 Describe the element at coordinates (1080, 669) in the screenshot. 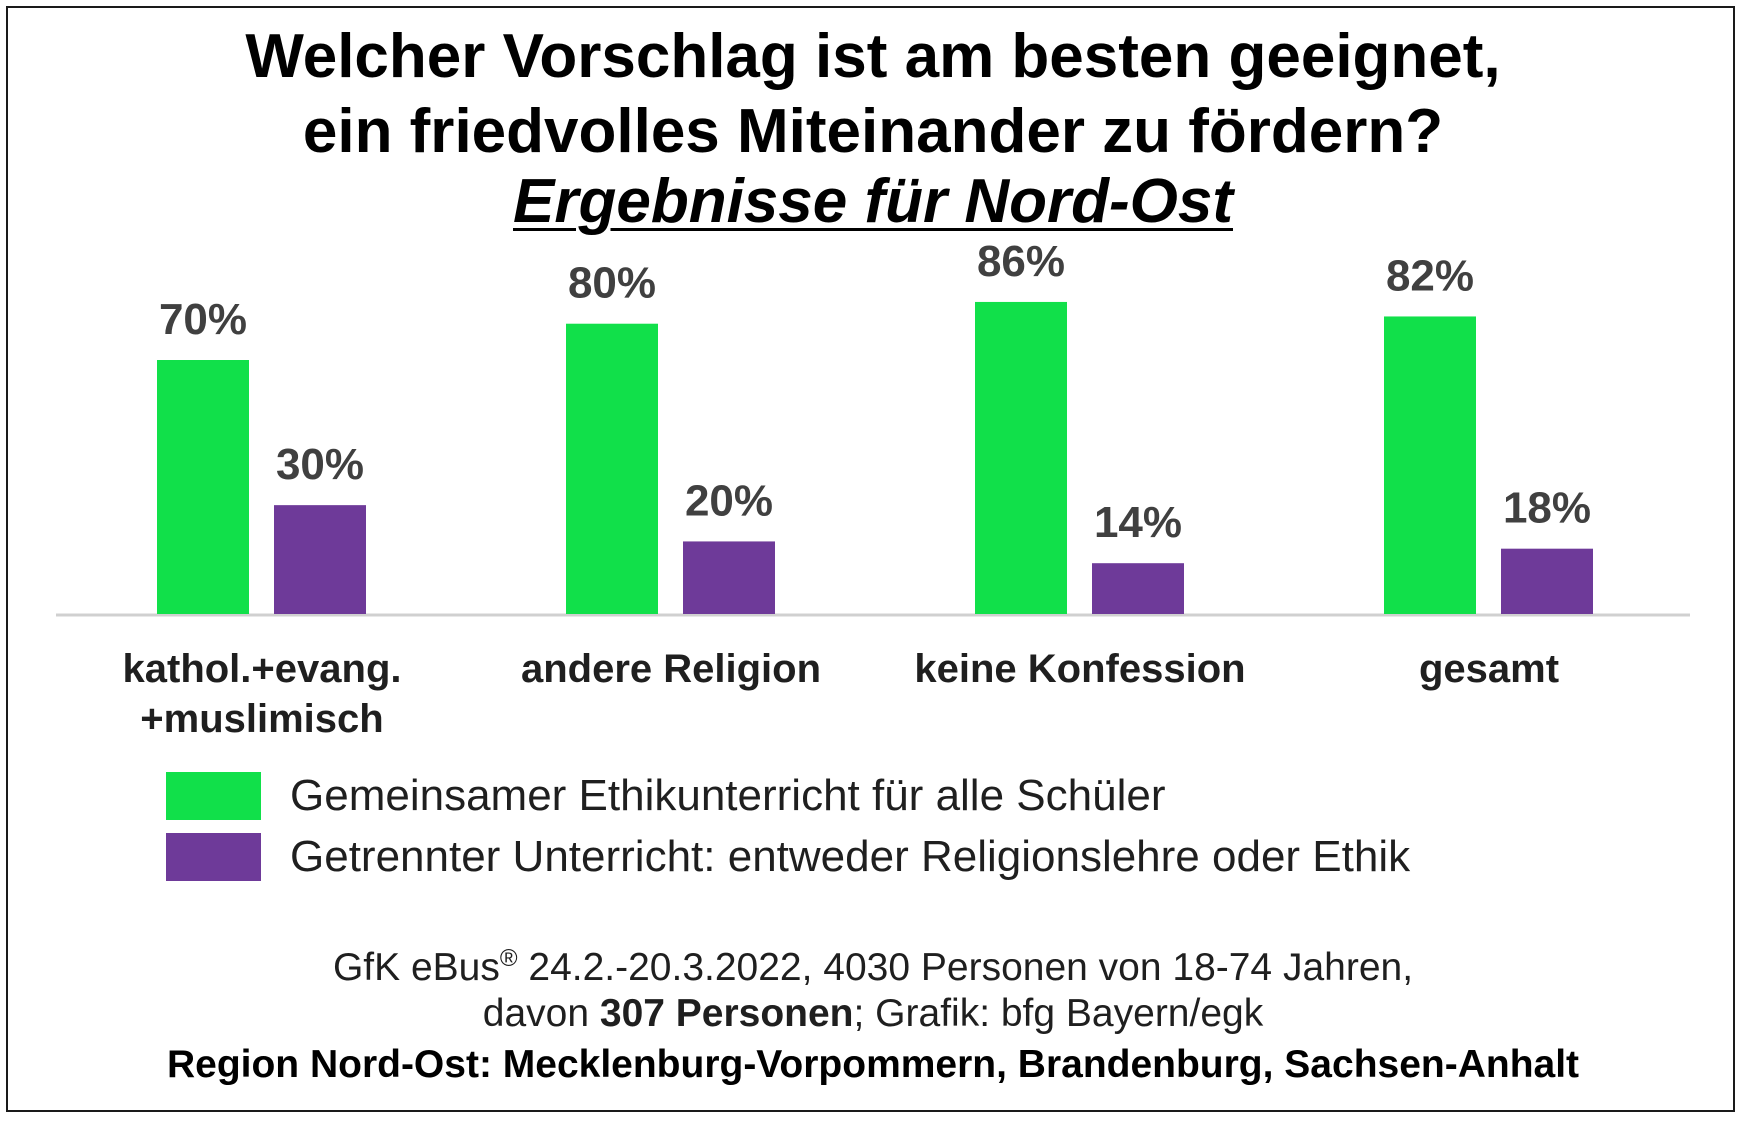

I see `category-label-3: keine Konfession` at that location.